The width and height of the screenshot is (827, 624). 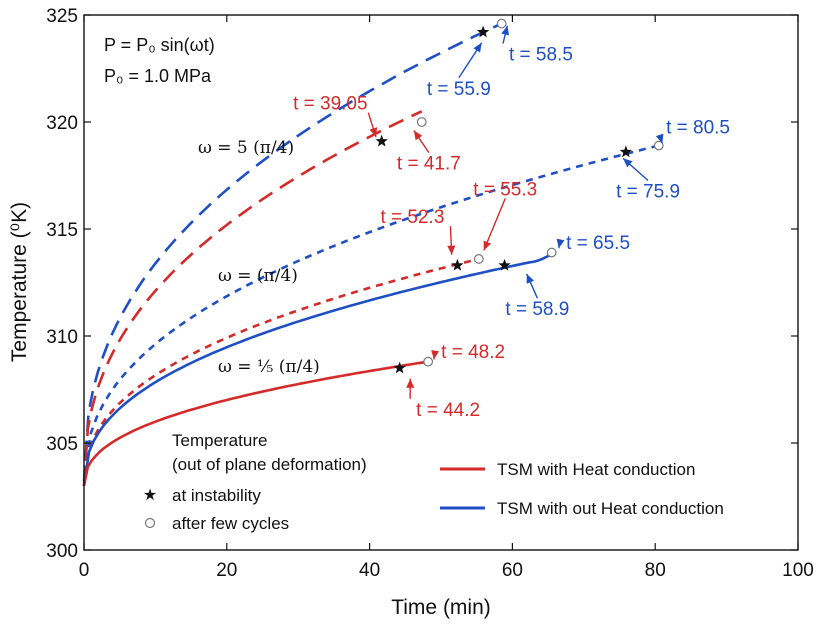 What do you see at coordinates (62, 444) in the screenshot?
I see `y-tick-label: 305` at bounding box center [62, 444].